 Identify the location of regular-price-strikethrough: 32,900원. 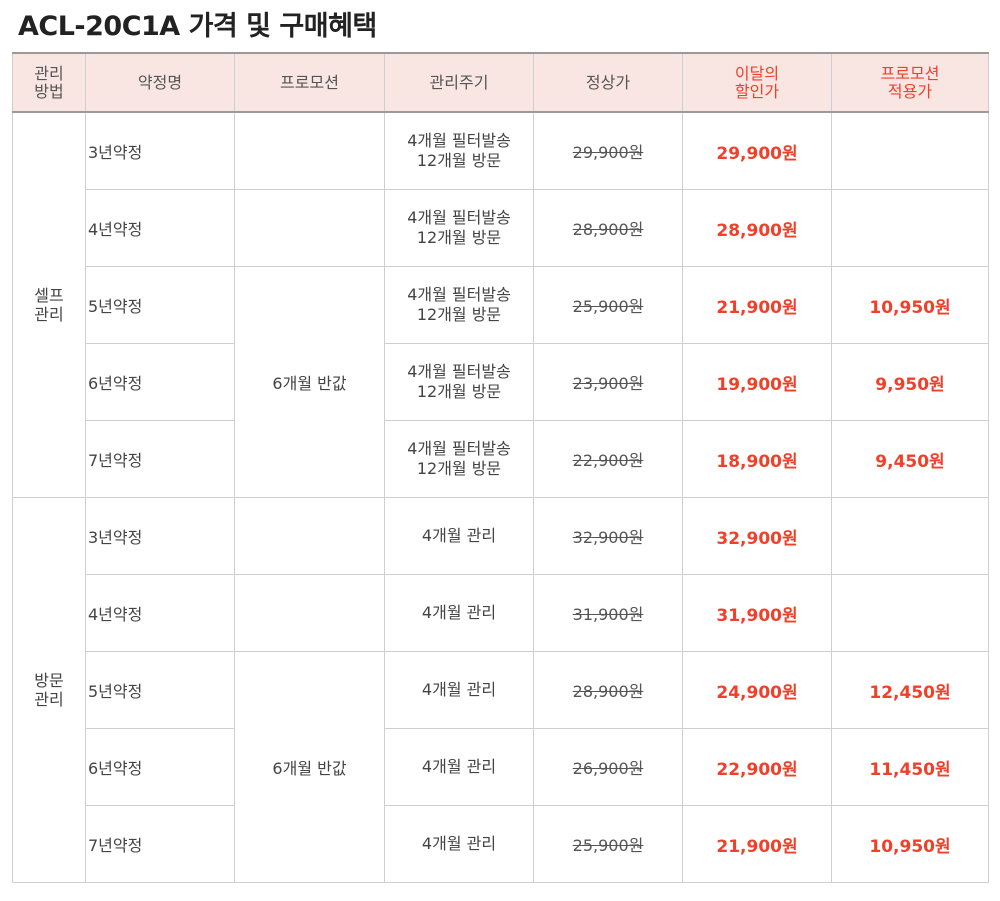
(608, 537).